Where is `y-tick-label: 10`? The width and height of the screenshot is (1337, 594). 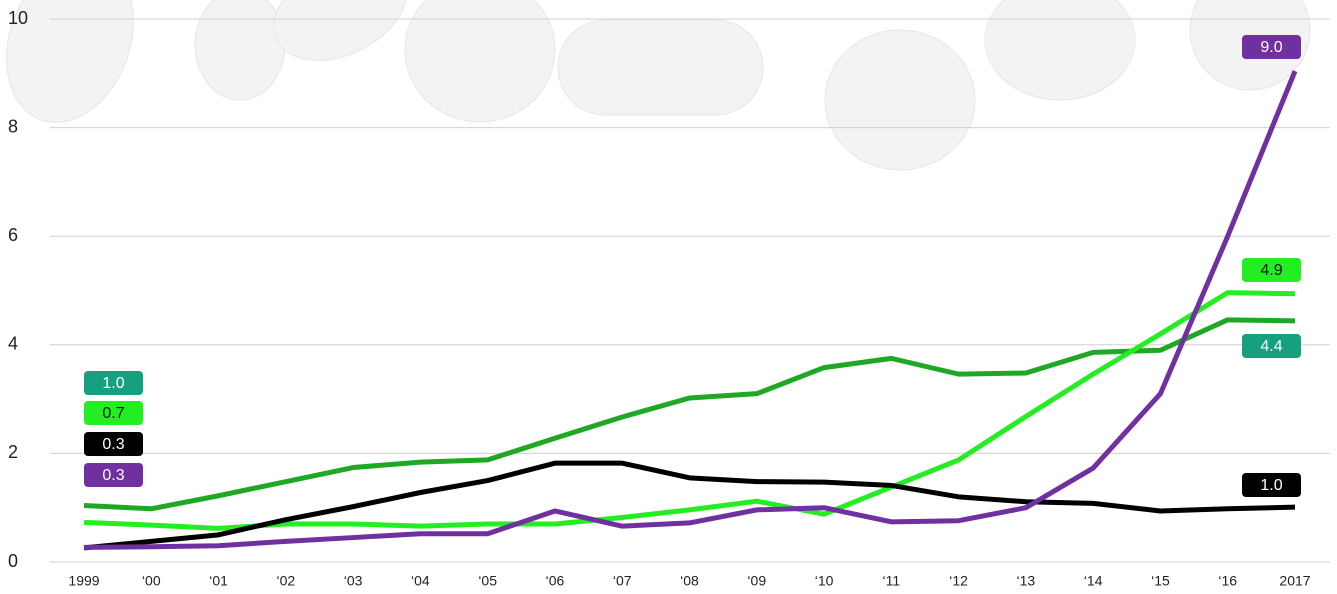 y-tick-label: 10 is located at coordinates (18, 18).